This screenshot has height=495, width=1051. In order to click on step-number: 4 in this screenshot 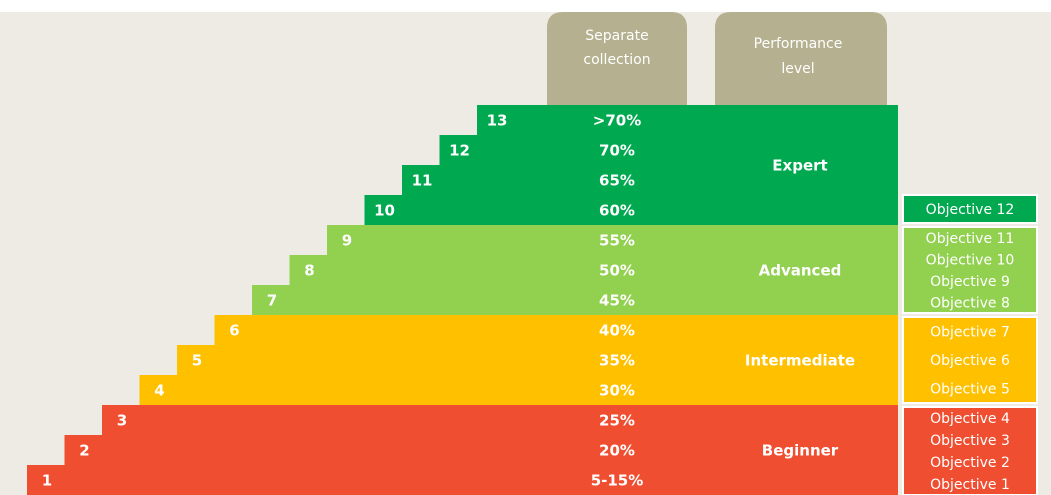, I will do `click(159, 391)`.